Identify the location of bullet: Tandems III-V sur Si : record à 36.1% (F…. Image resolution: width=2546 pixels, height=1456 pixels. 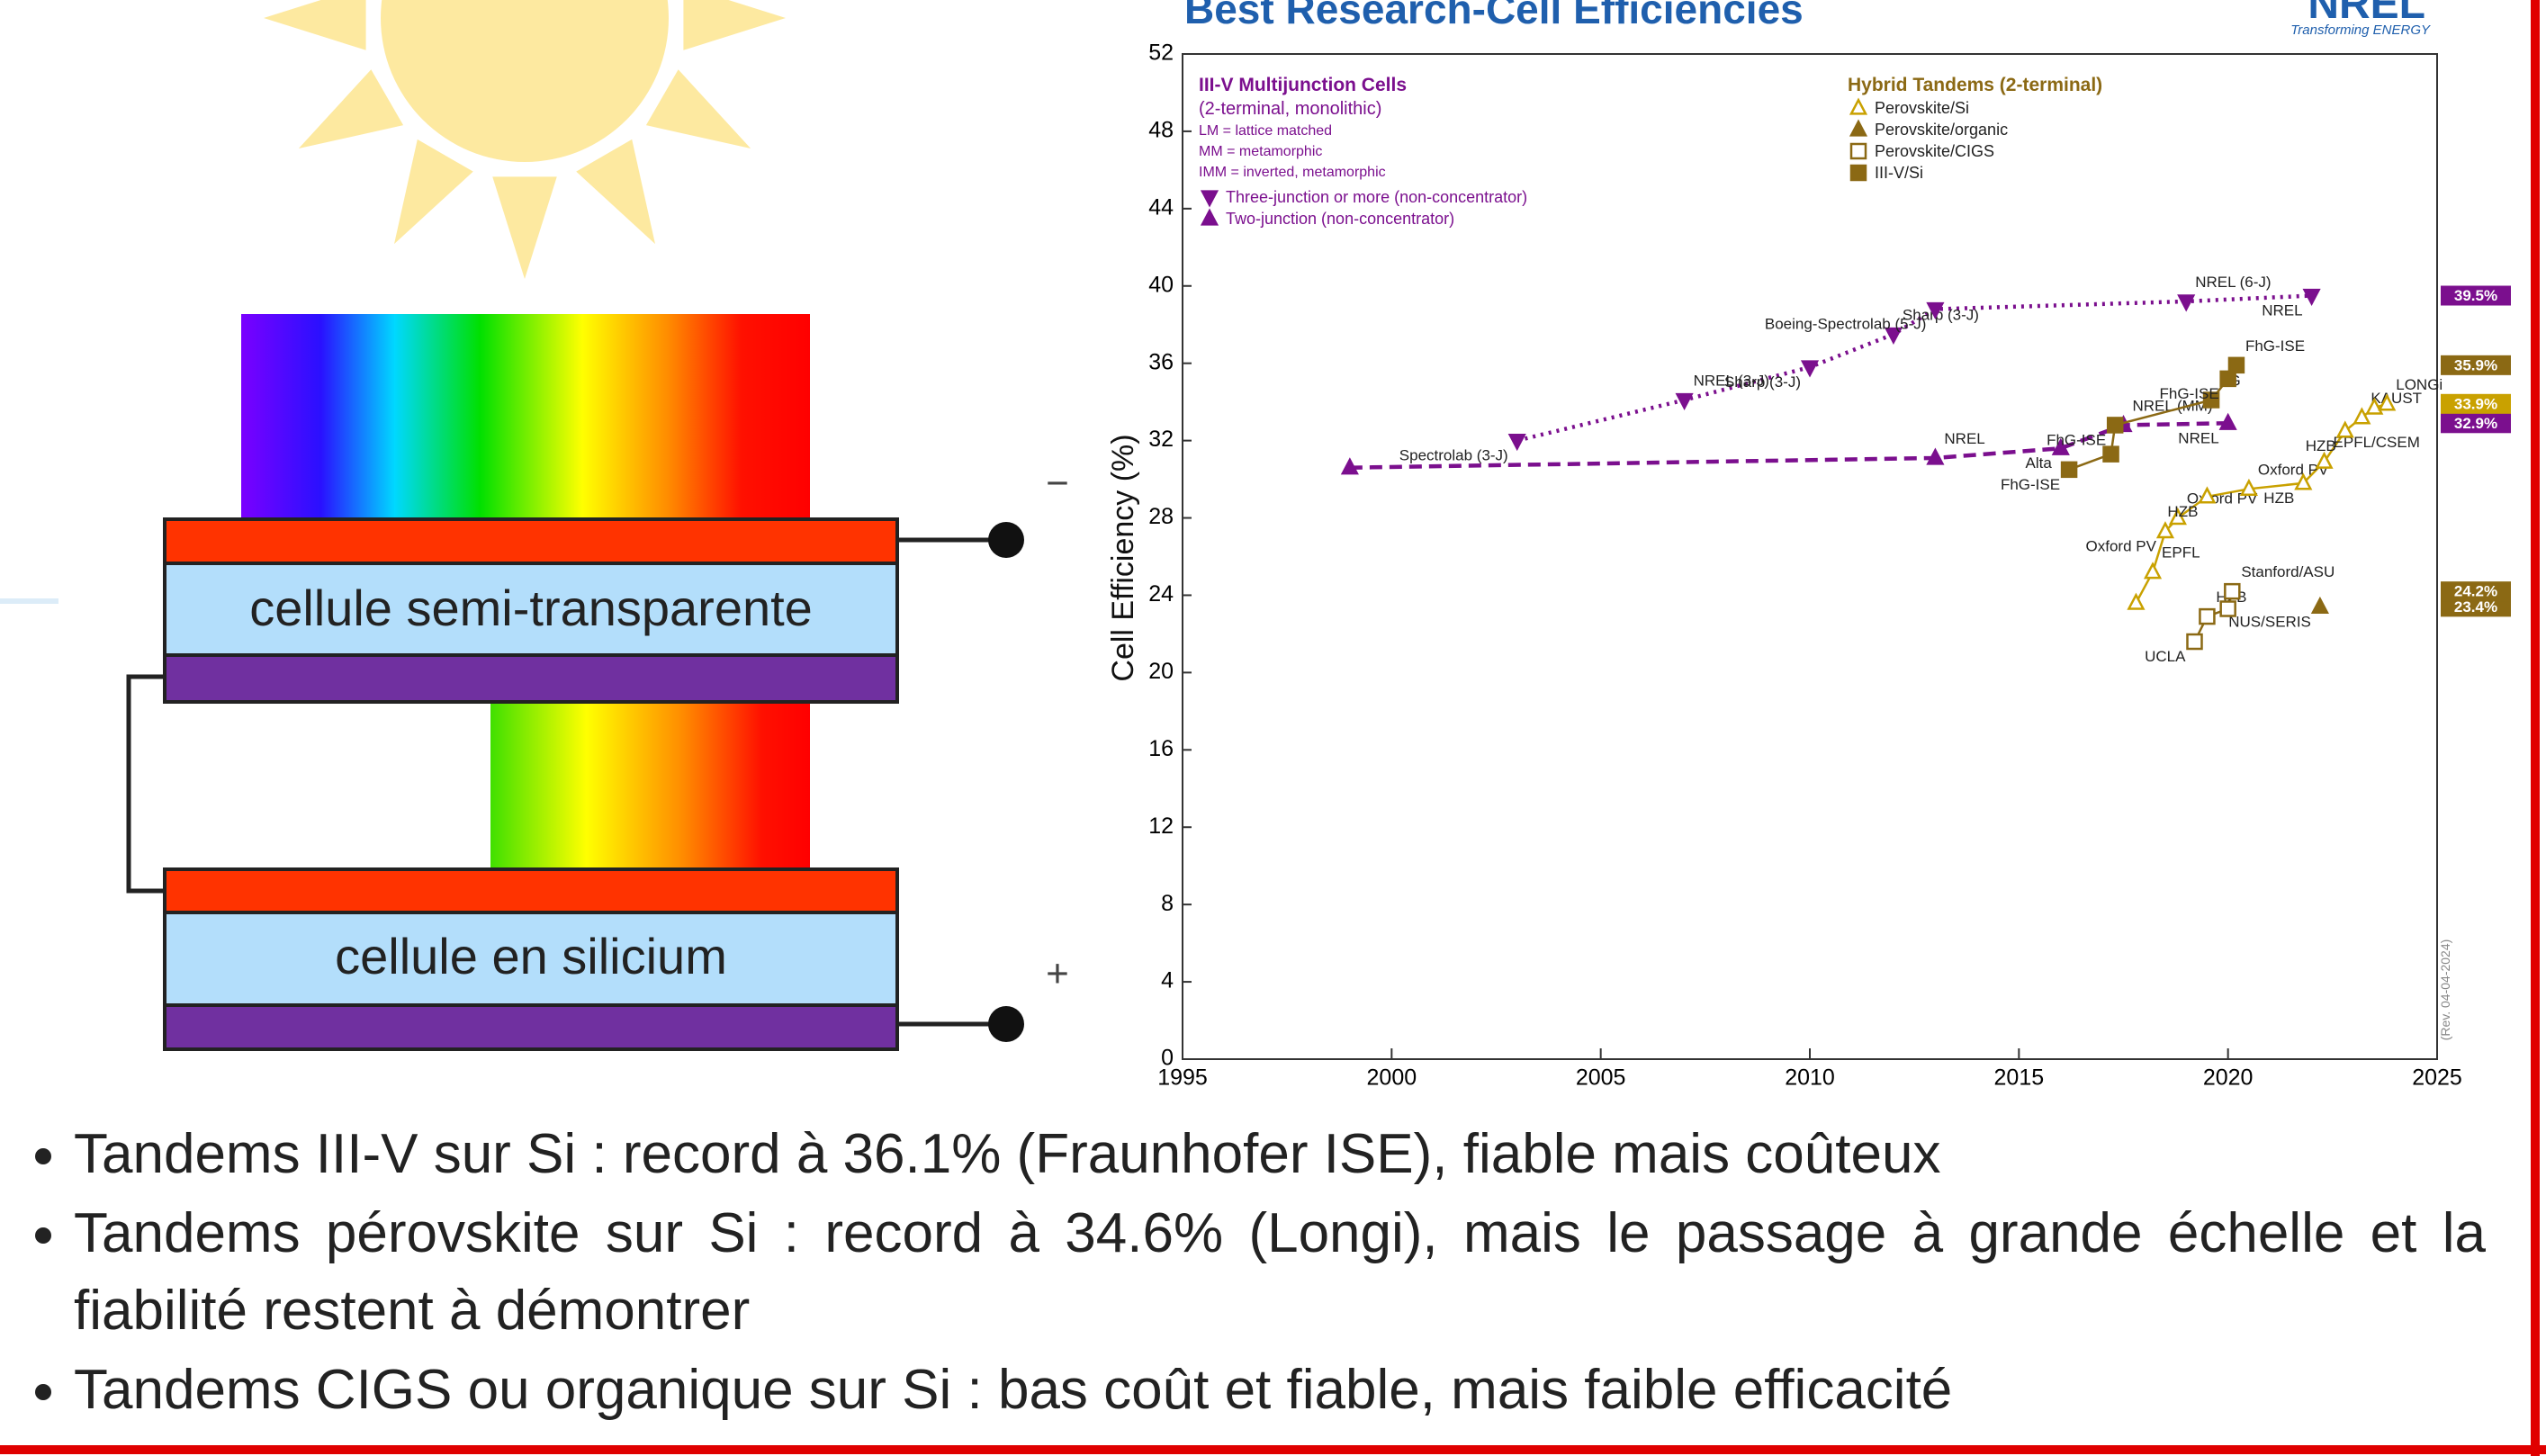
(1280, 1154).